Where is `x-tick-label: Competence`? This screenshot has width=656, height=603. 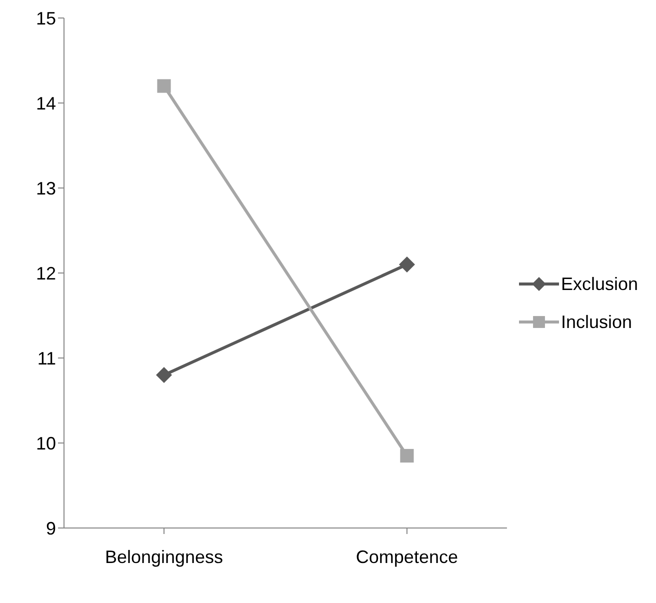 x-tick-label: Competence is located at coordinates (407, 556).